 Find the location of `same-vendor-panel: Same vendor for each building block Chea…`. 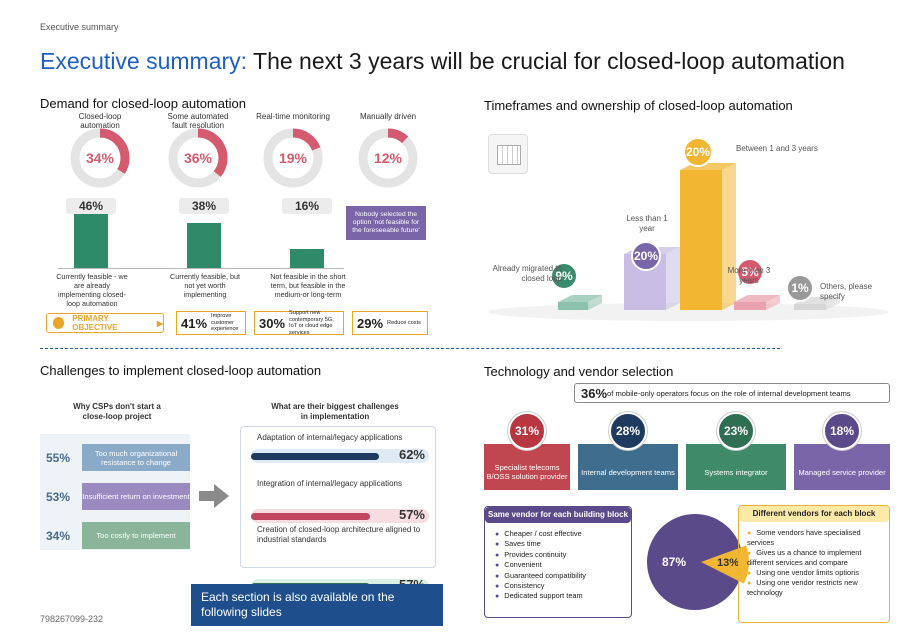

same-vendor-panel: Same vendor for each building block Chea… is located at coordinates (558, 562).